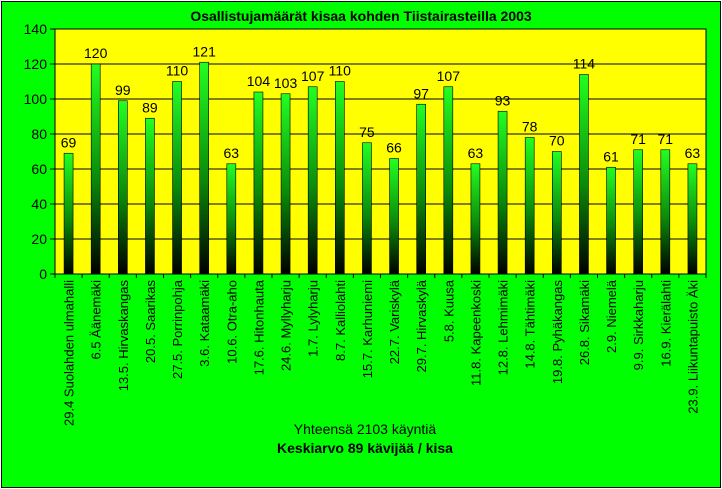 The image size is (722, 489). I want to click on data-label: 75, so click(367, 132).